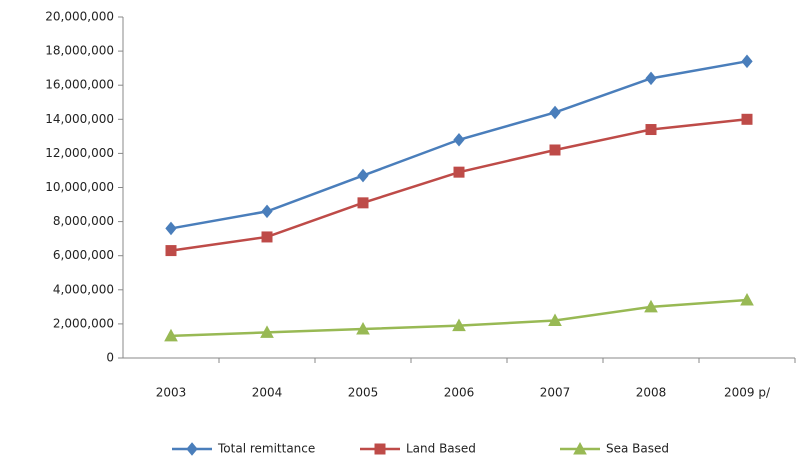 The width and height of the screenshot is (800, 459). Describe the element at coordinates (651, 393) in the screenshot. I see `x-tick-label: 2008` at that location.